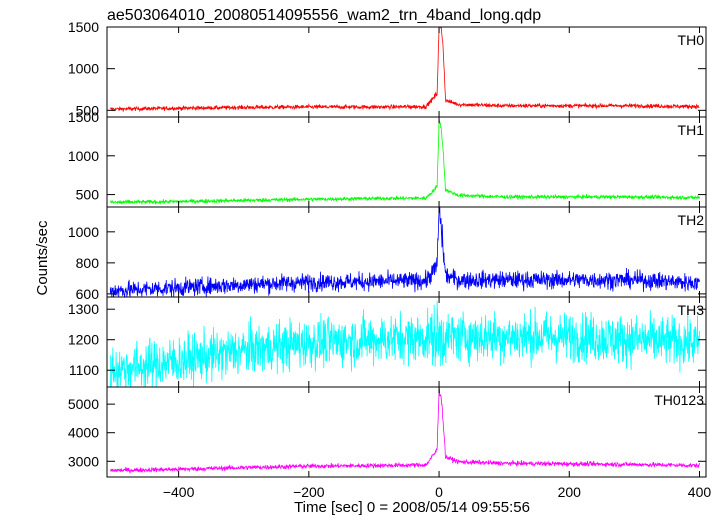  What do you see at coordinates (404, 343) in the screenshot?
I see `series-th3-trace` at bounding box center [404, 343].